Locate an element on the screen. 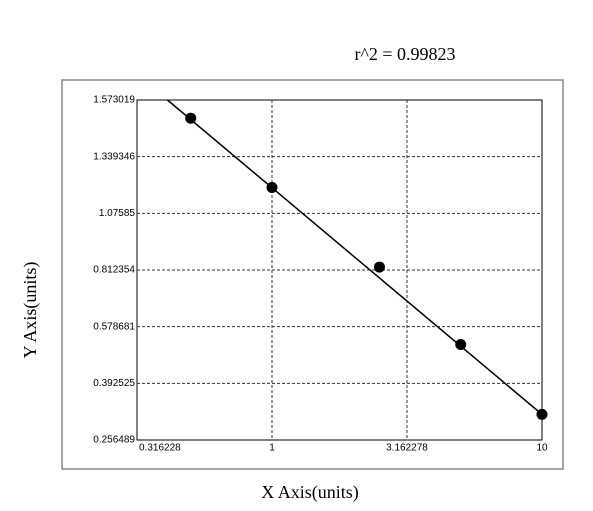 The height and width of the screenshot is (511, 593). y-tick-label: 0.812354 is located at coordinates (114, 270).